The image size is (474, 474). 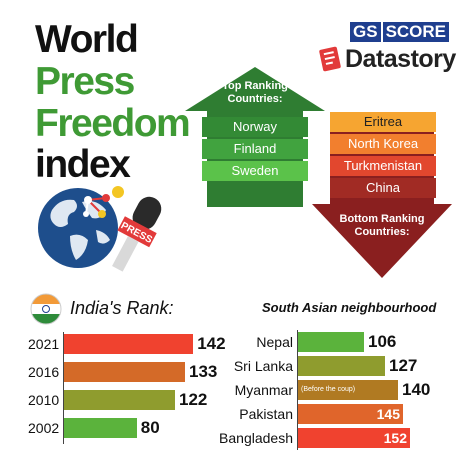 What do you see at coordinates (403, 365) in the screenshot?
I see `south-asia-rank-value: 127` at bounding box center [403, 365].